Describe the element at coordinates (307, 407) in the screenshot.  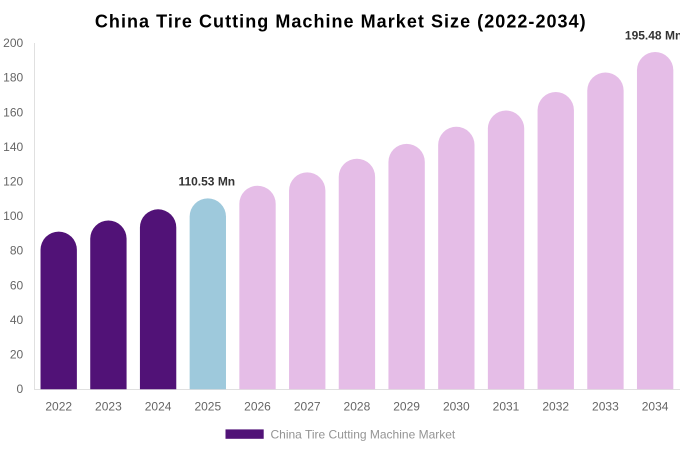
I see `svg-text: 2027` at that location.